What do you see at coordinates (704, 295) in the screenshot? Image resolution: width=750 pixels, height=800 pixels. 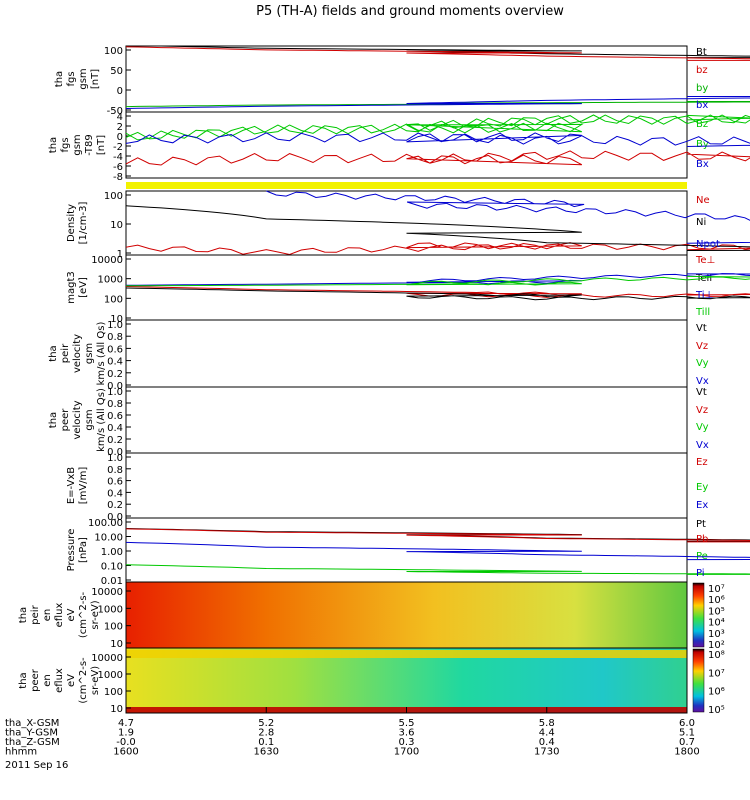 I see `legend-entry: Ti⊥` at bounding box center [704, 295].